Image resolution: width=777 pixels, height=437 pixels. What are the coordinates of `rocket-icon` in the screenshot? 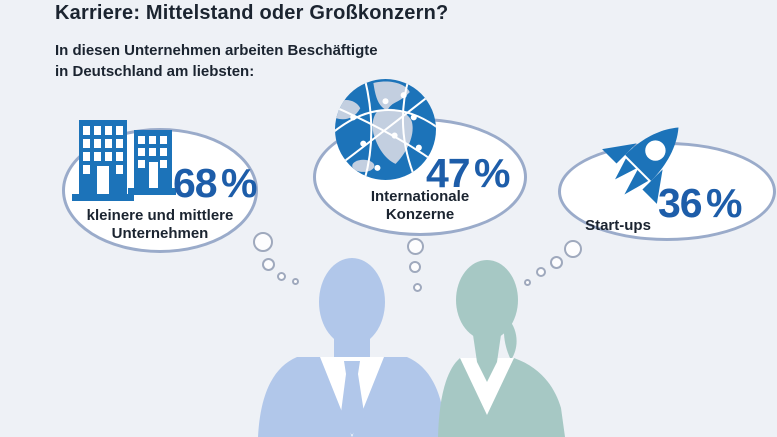 It's located at (641, 165).